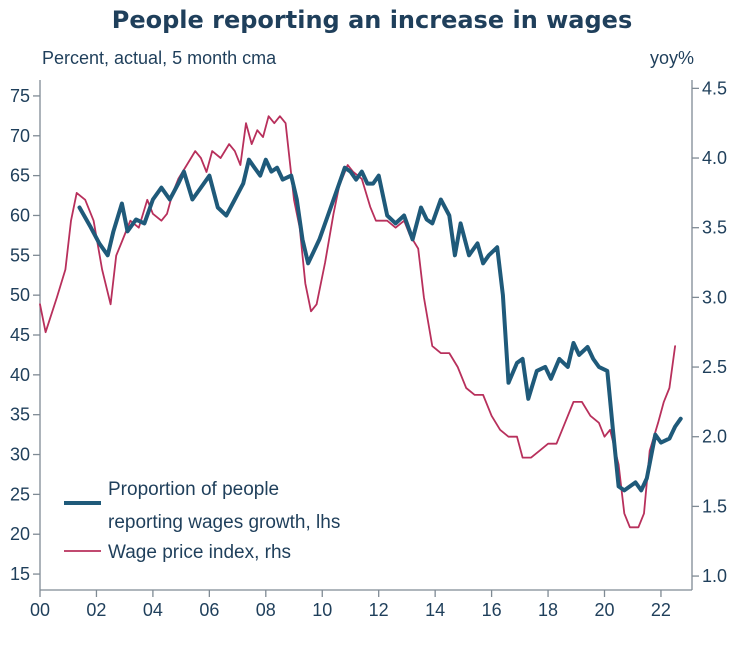  What do you see at coordinates (20, 534) in the screenshot?
I see `left-y-tick-label: 20` at bounding box center [20, 534].